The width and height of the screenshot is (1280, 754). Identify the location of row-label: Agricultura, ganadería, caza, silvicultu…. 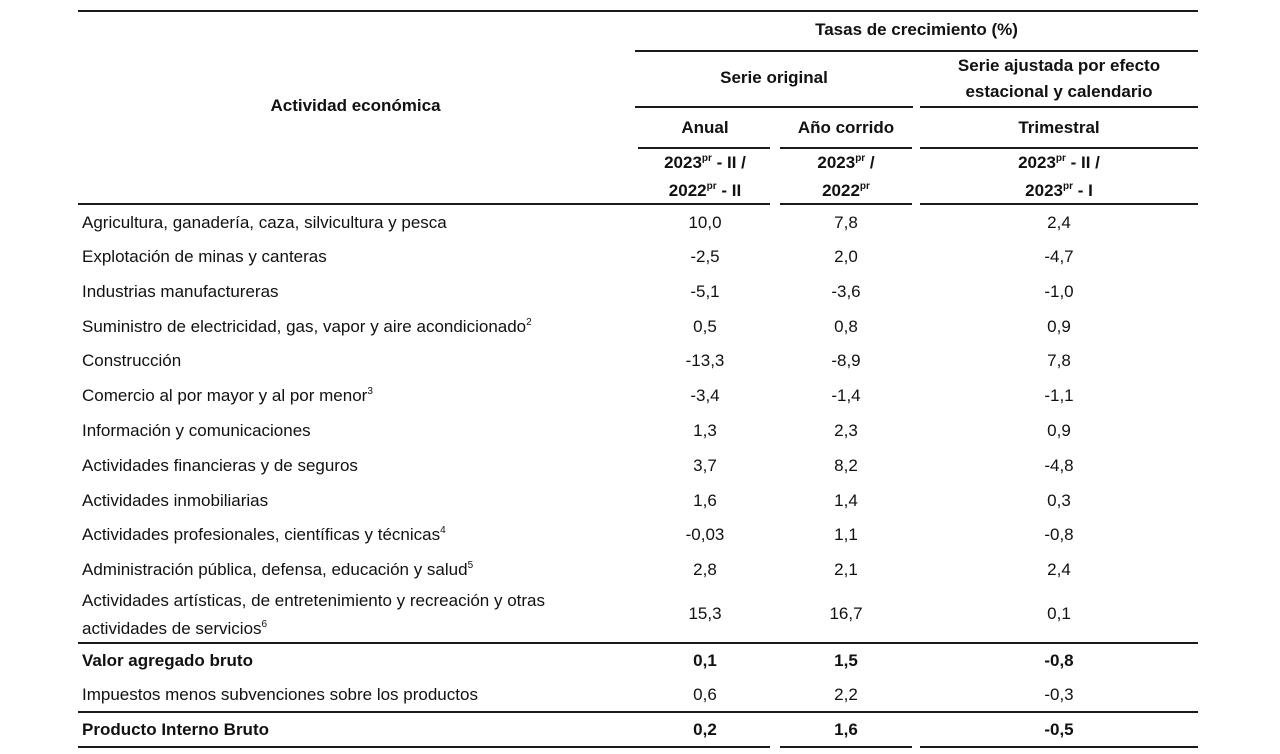
(264, 223).